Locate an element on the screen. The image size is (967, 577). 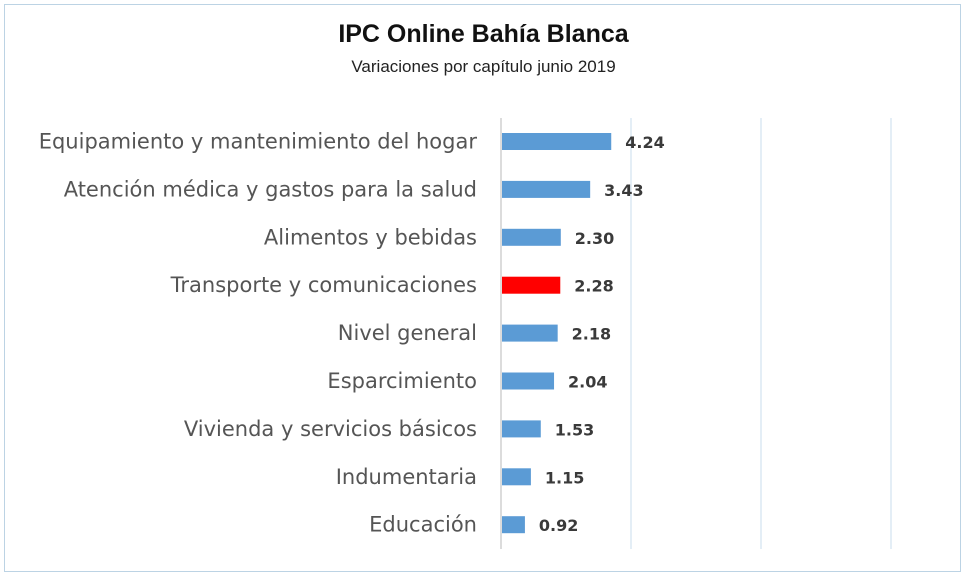
category-label-2: Alimentos y bebidas is located at coordinates (370, 237).